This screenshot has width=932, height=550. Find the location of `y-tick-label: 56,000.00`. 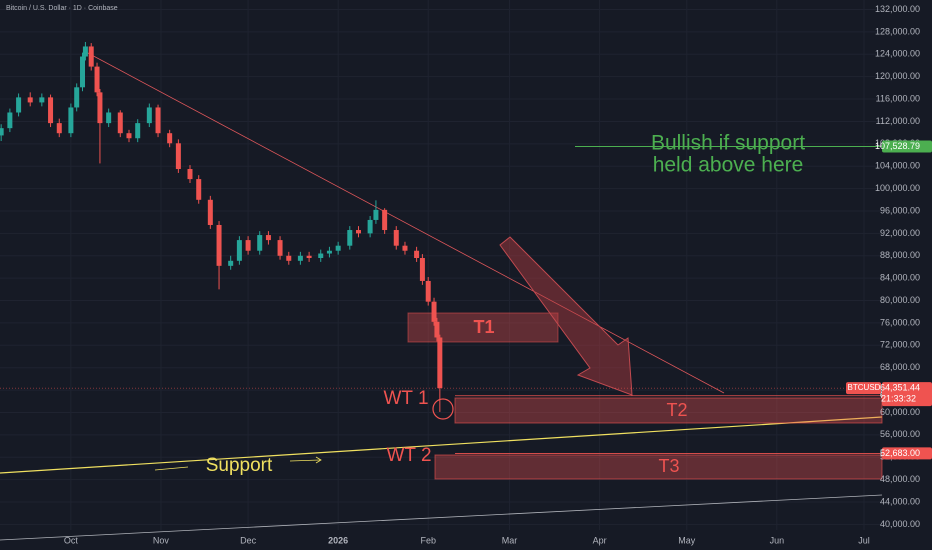

y-tick-label: 56,000.00 is located at coordinates (900, 434).